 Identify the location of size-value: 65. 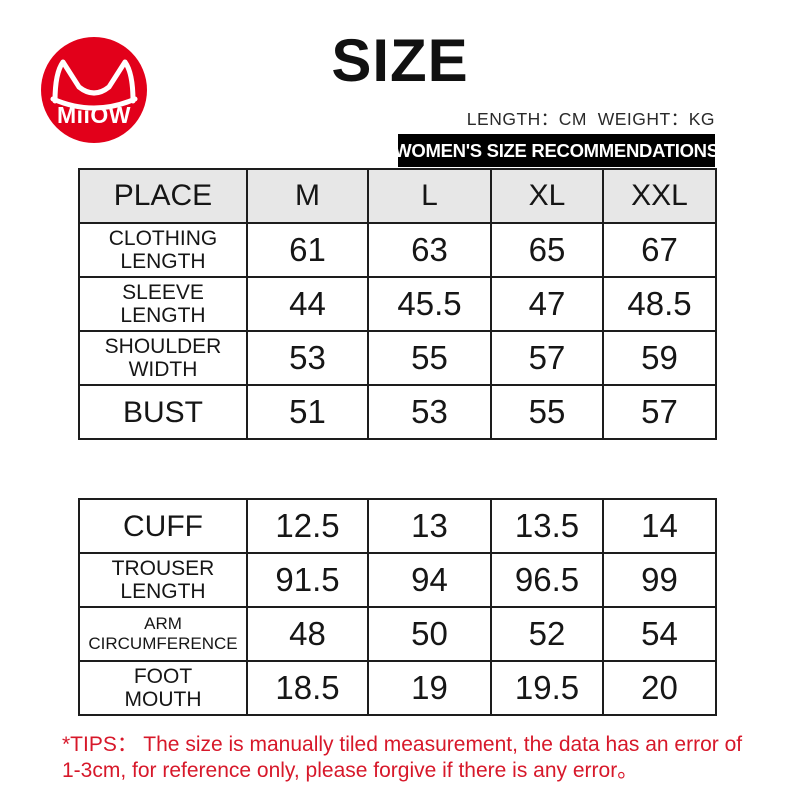
(547, 250).